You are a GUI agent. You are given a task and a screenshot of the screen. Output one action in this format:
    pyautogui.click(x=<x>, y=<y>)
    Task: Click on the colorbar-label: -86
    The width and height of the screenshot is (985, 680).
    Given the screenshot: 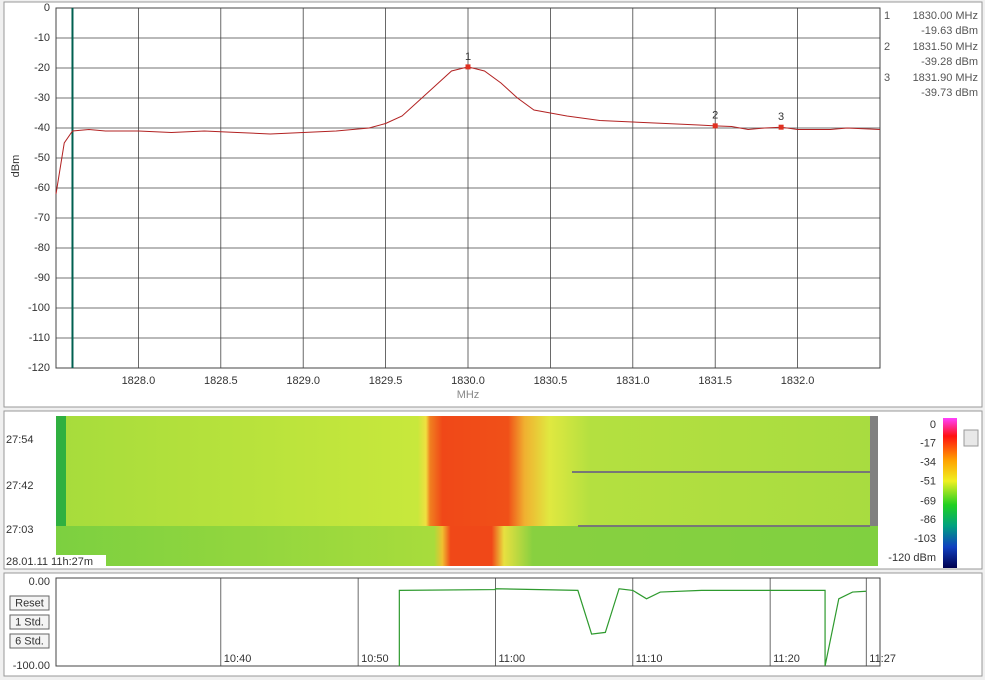 What is the action you would take?
    pyautogui.click(x=928, y=520)
    